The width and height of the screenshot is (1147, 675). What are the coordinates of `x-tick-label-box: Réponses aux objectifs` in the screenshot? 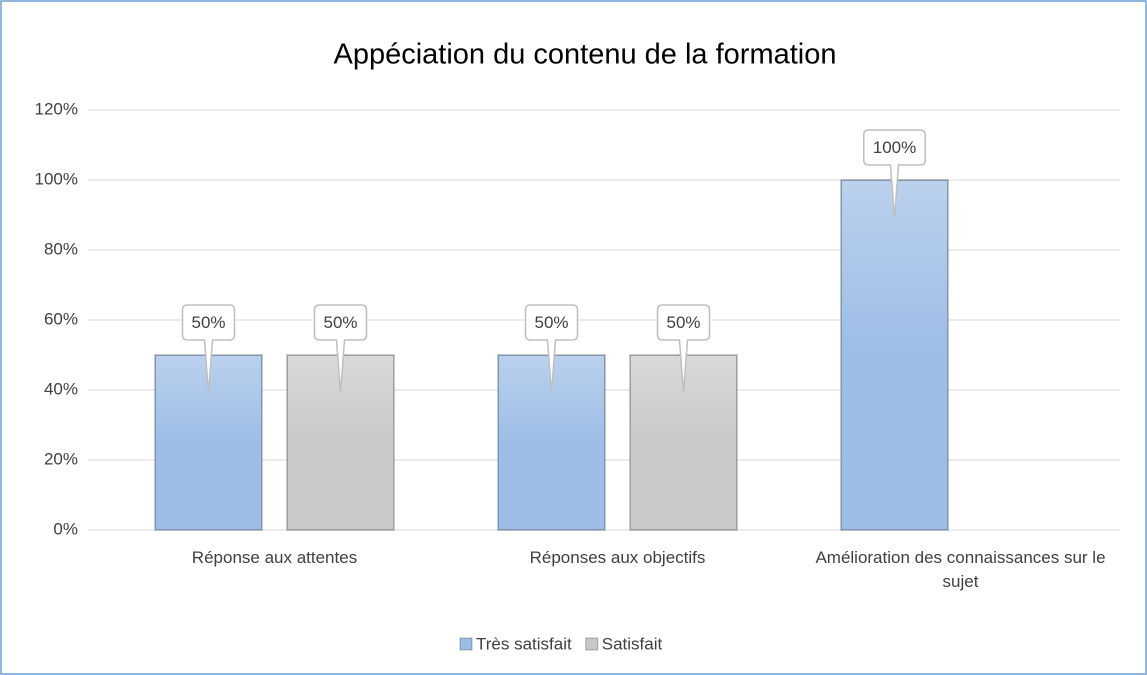 It's located at (617, 557).